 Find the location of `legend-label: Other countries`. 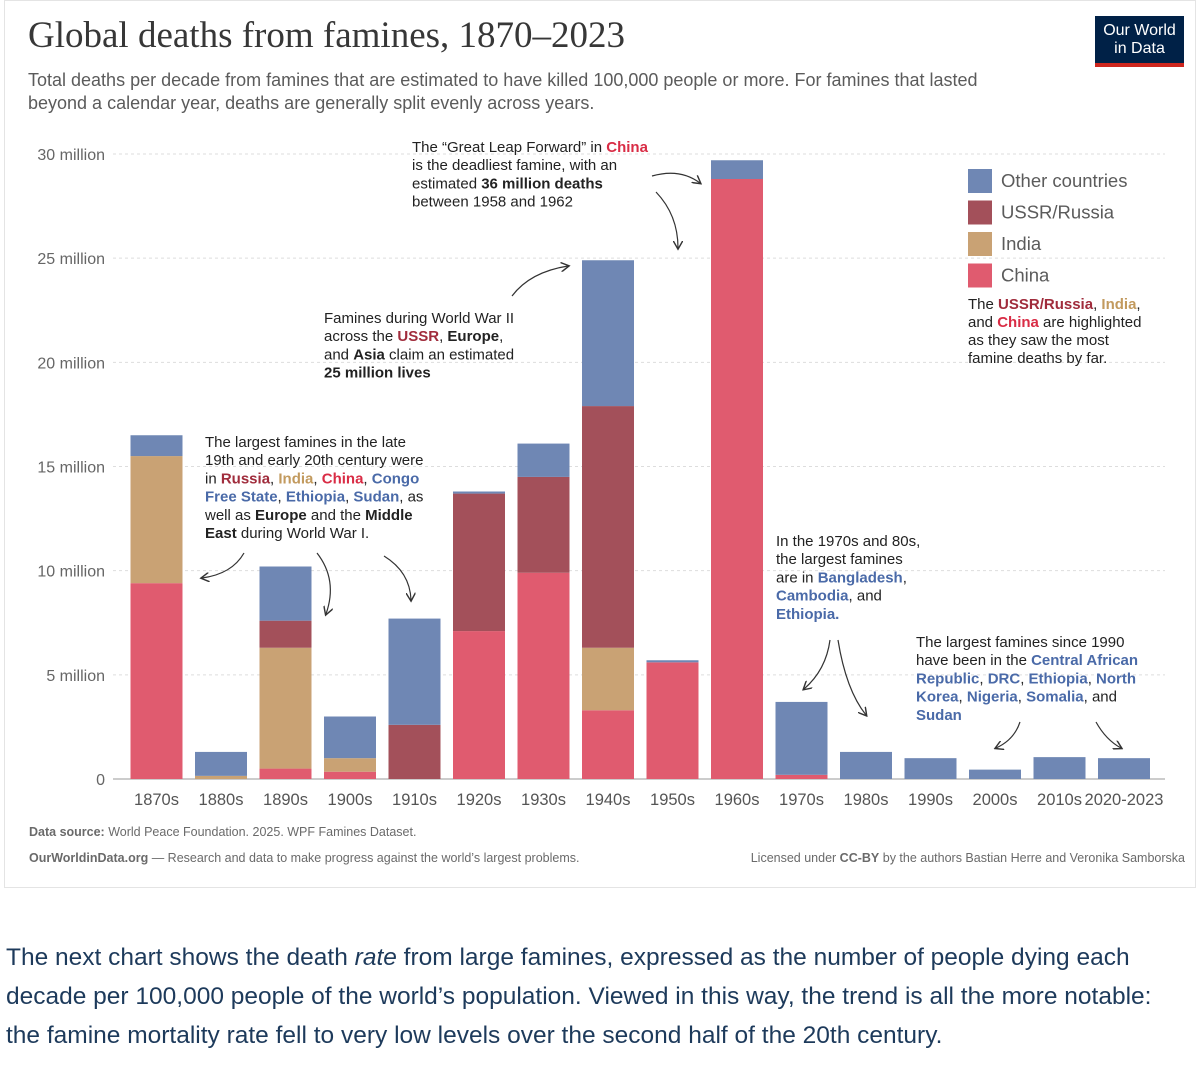

legend-label: Other countries is located at coordinates (1064, 180).